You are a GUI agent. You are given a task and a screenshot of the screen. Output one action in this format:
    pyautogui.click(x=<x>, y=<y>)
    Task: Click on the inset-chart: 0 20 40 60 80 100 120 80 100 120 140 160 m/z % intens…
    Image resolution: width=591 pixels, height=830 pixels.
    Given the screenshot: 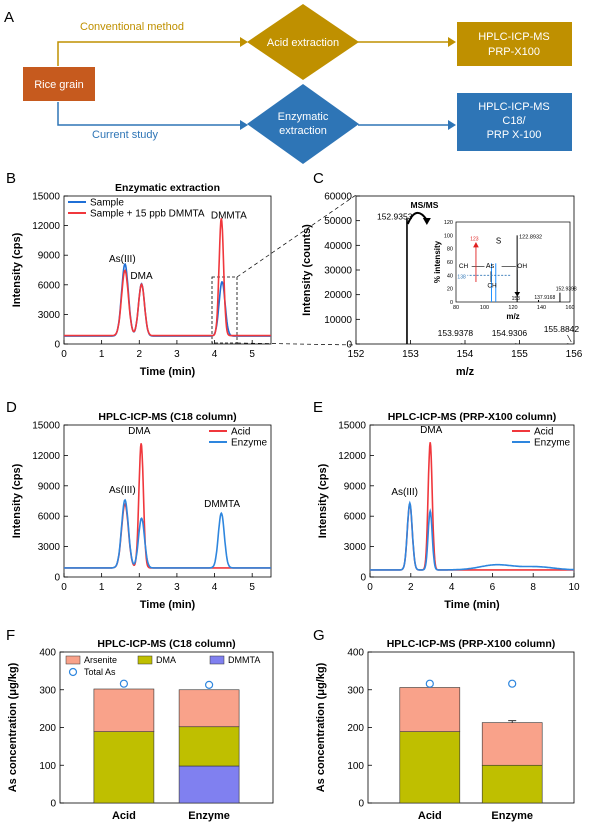 What is the action you would take?
    pyautogui.click(x=505, y=270)
    